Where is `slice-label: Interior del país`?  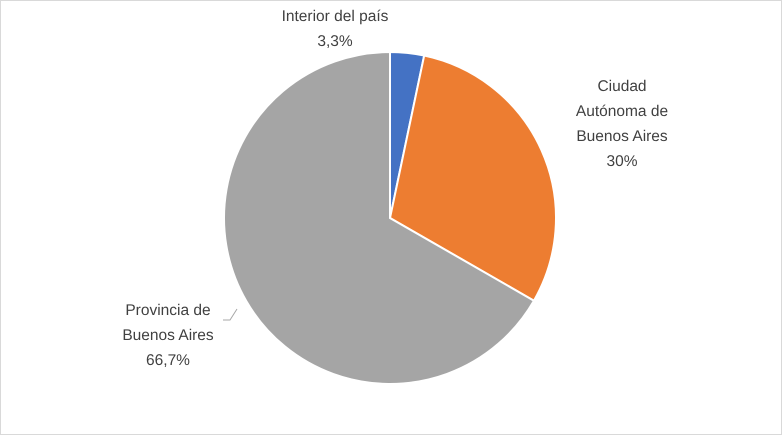
slice-label: Interior del país is located at coordinates (335, 16).